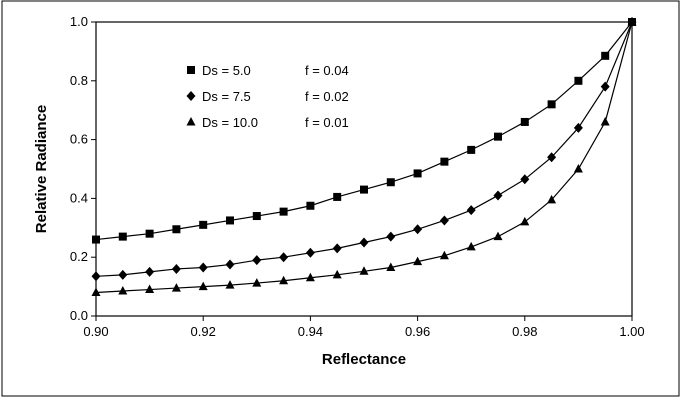 This screenshot has width=681, height=403. I want to click on legend-series-name: Ds = 5.0, so click(226, 70).